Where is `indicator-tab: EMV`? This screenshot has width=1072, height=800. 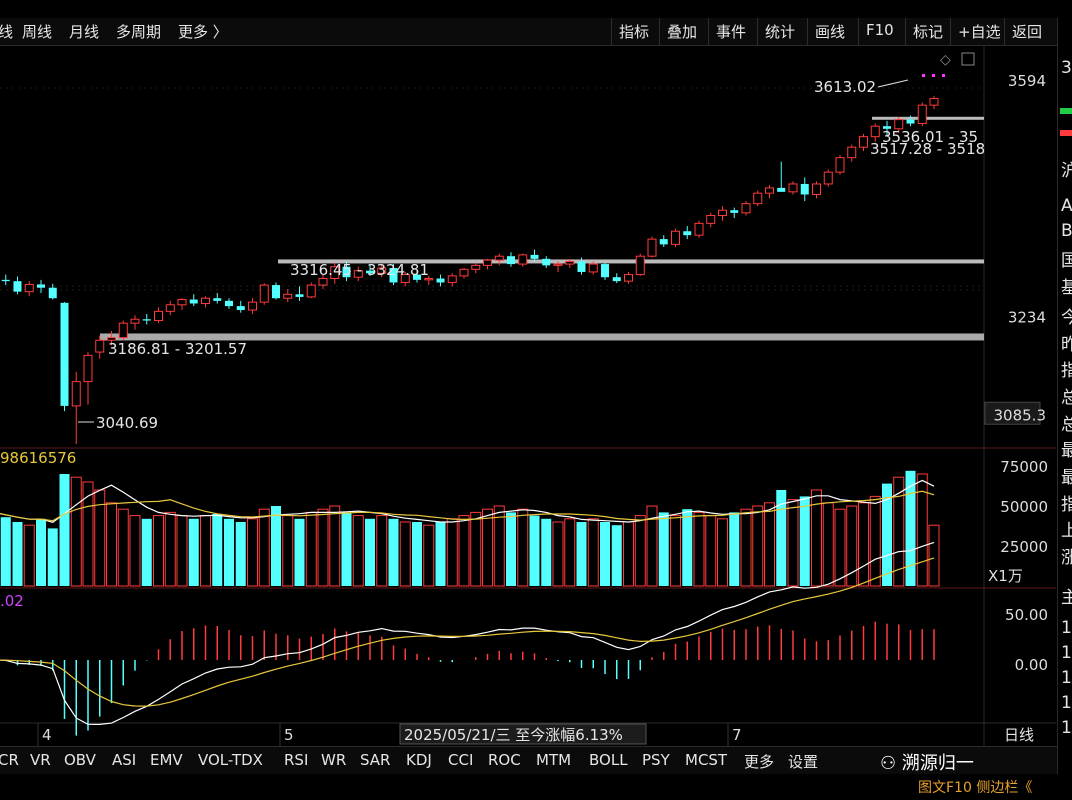
indicator-tab: EMV is located at coordinates (166, 760).